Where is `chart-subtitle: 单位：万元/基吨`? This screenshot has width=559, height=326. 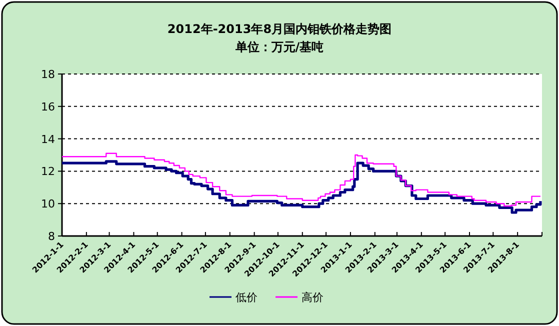
chart-subtitle: 单位：万元/基吨 is located at coordinates (279, 47).